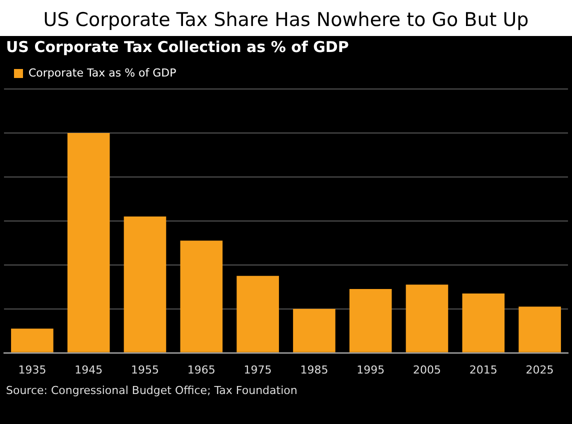  Describe the element at coordinates (370, 369) in the screenshot. I see `x-tick-label: 1995` at that location.